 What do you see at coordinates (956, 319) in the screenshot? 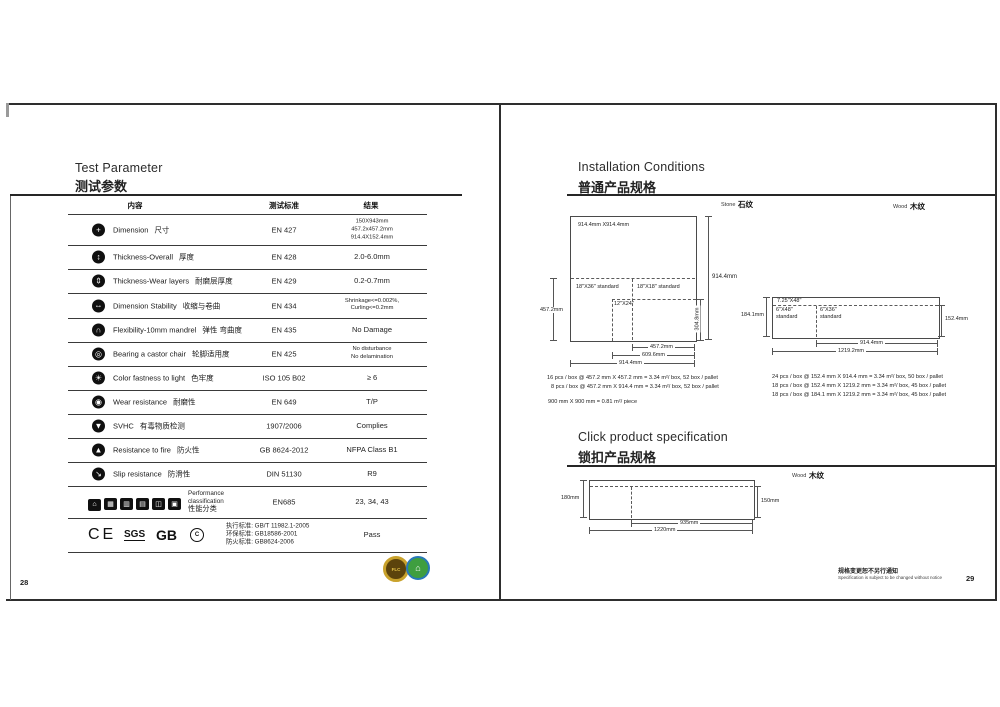
I see `dimension-label: 152.4mm` at bounding box center [956, 319].